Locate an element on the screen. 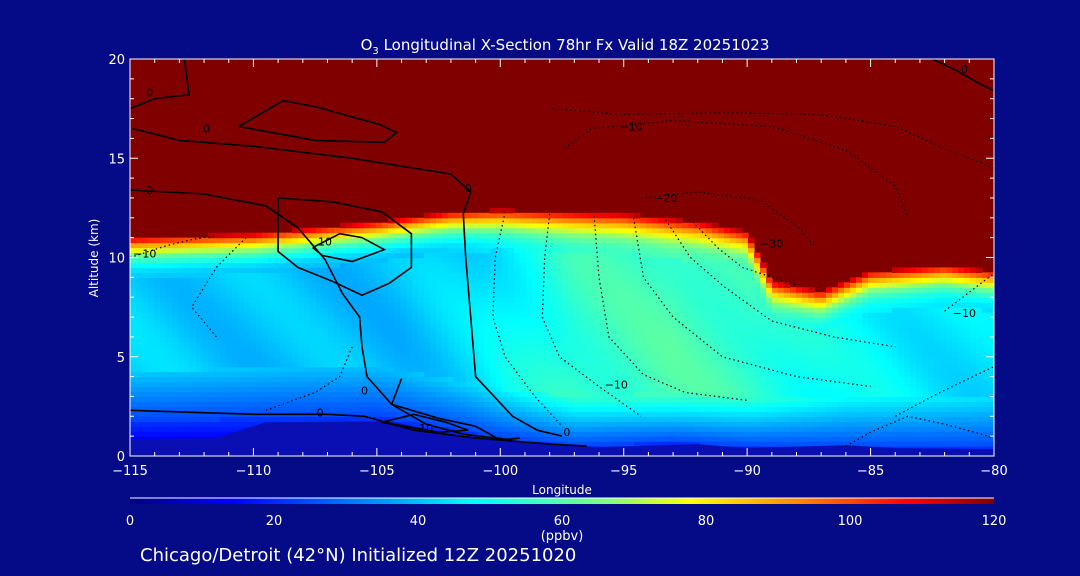 Image resolution: width=1080 pixels, height=576 pixels. y-tick-label: 20 is located at coordinates (116, 60).